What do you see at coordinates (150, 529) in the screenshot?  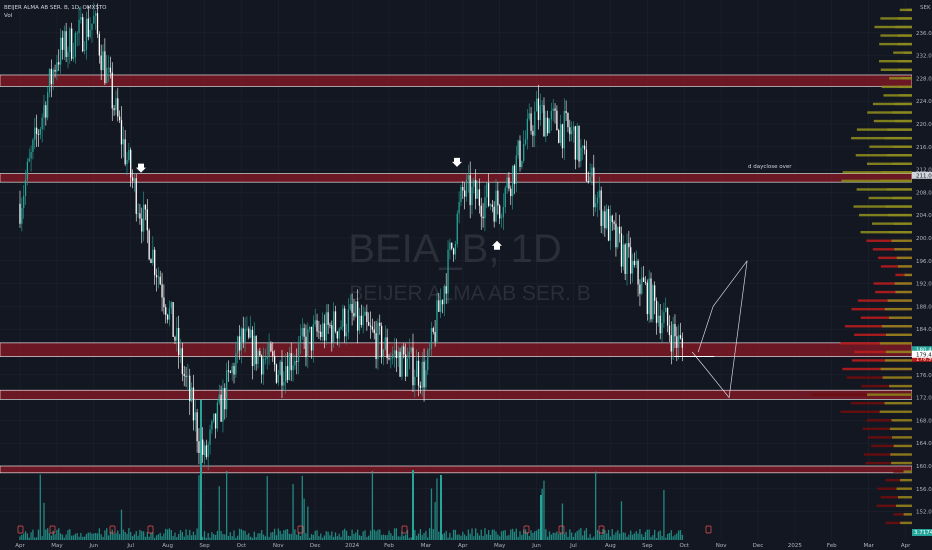 I see `event-marker` at bounding box center [150, 529].